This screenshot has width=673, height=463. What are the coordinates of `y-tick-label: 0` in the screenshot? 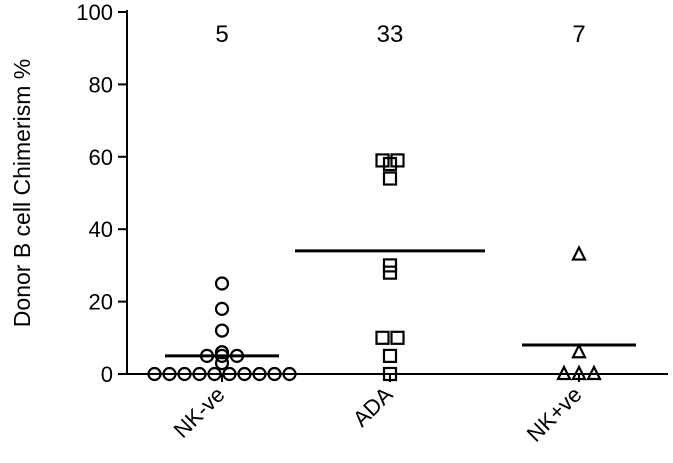 It's located at (107, 374).